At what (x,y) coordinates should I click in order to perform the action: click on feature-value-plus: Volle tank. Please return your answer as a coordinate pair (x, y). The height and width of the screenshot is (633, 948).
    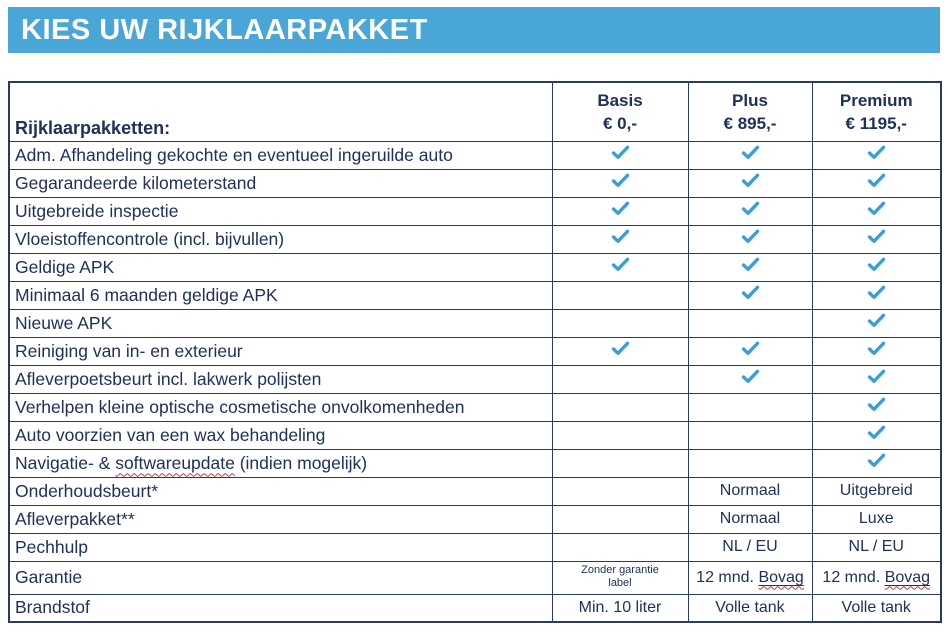
    Looking at the image, I should click on (750, 608).